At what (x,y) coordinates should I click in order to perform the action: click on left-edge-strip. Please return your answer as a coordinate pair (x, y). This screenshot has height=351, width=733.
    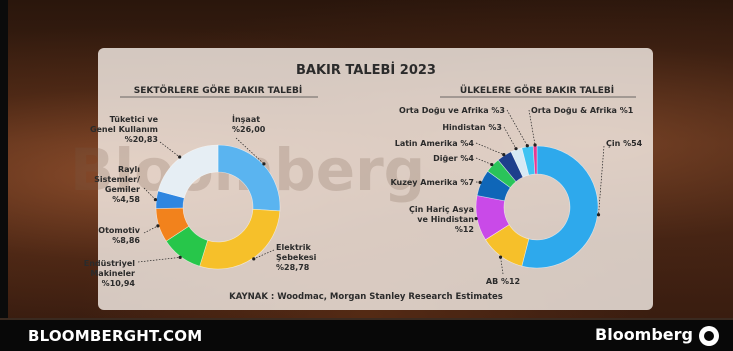
    Looking at the image, I should click on (4, 175).